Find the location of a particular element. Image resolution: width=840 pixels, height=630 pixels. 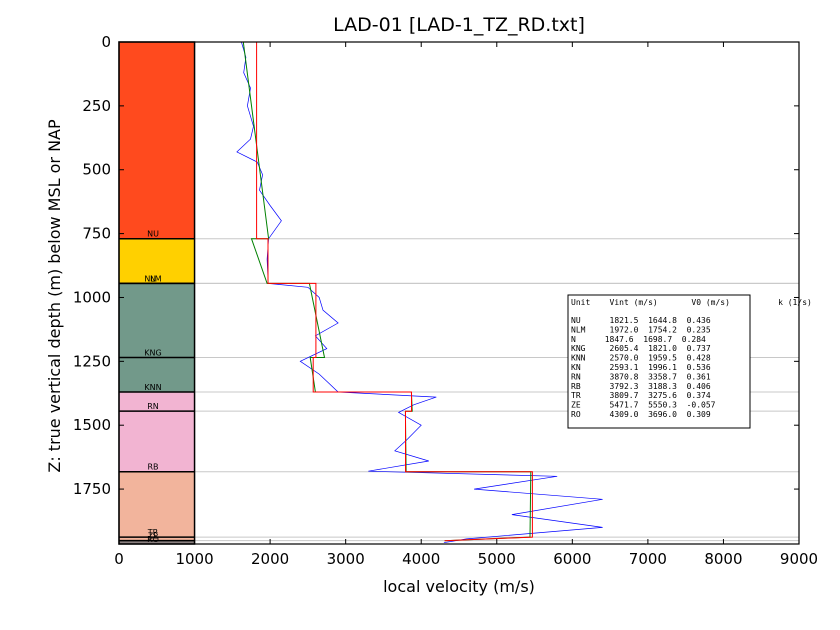

chart-title: LAD-01 [LAD-1_TZ_RD.txt] is located at coordinates (459, 25).